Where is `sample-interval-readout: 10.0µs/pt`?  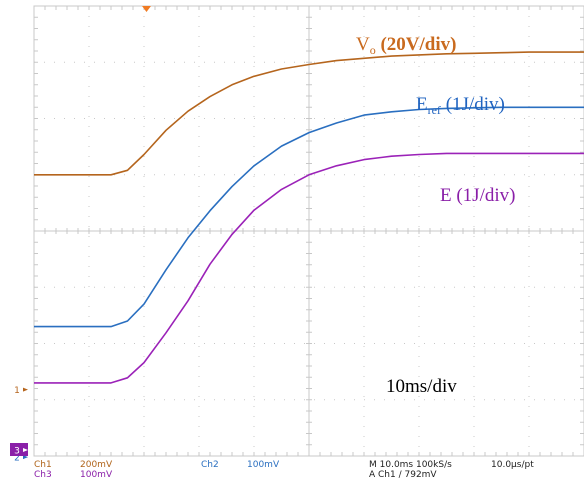
sample-interval-readout: 10.0µs/pt is located at coordinates (512, 465).